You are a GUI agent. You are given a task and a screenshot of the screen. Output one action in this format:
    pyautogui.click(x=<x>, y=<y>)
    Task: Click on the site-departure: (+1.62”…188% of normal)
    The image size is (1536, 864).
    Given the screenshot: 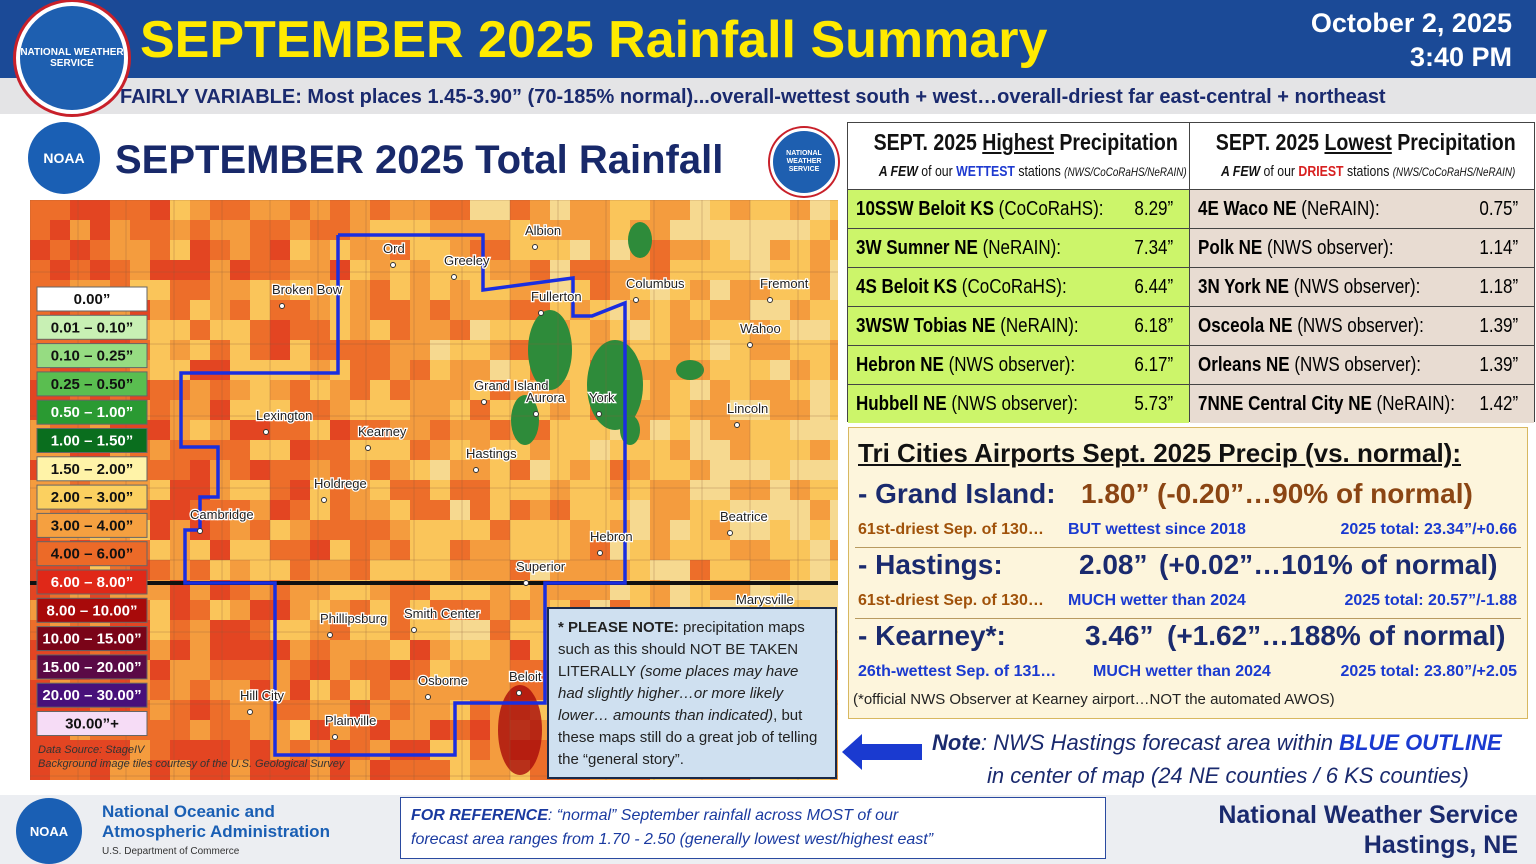 What is the action you would take?
    pyautogui.click(x=1336, y=635)
    